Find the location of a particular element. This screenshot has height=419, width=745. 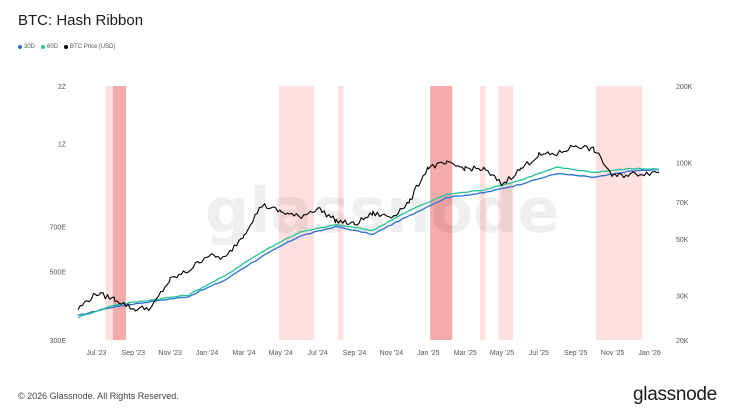

legend-marker-60d is located at coordinates (43, 47).